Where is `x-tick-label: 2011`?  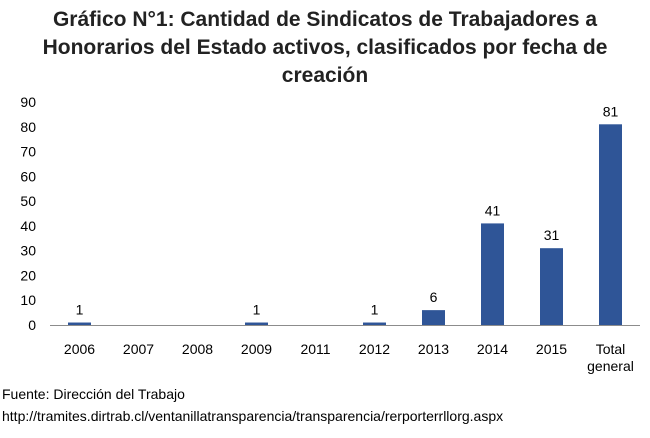
x-tick-label: 2011 is located at coordinates (315, 349).